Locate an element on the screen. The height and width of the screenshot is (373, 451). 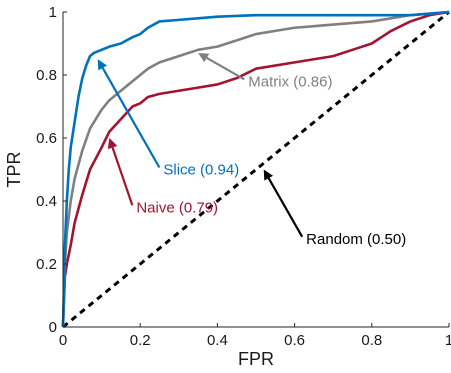
annotation-label-random: Random (0.50) is located at coordinates (356, 239).